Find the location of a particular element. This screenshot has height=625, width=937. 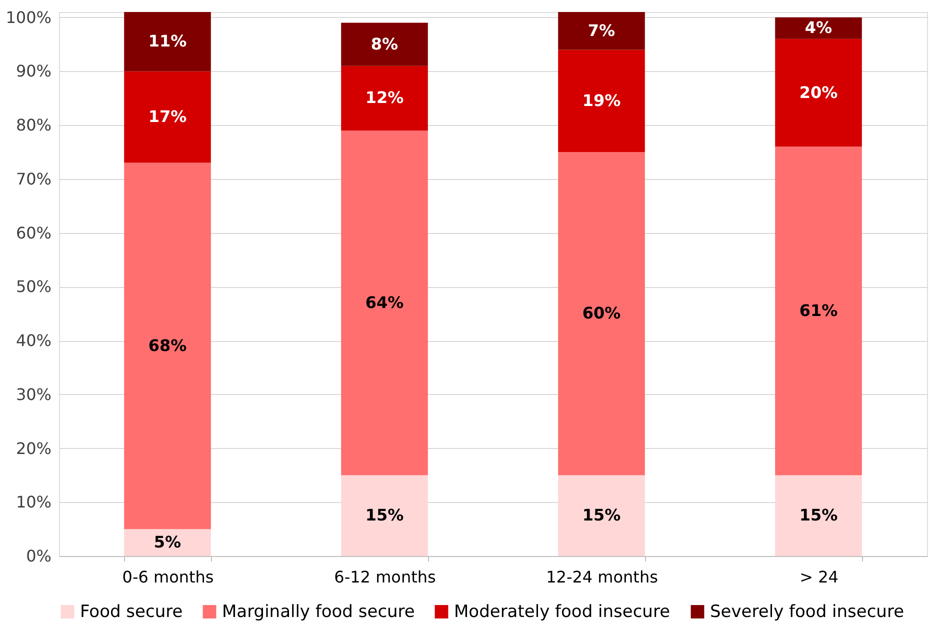

data-label: 12% is located at coordinates (384, 98).